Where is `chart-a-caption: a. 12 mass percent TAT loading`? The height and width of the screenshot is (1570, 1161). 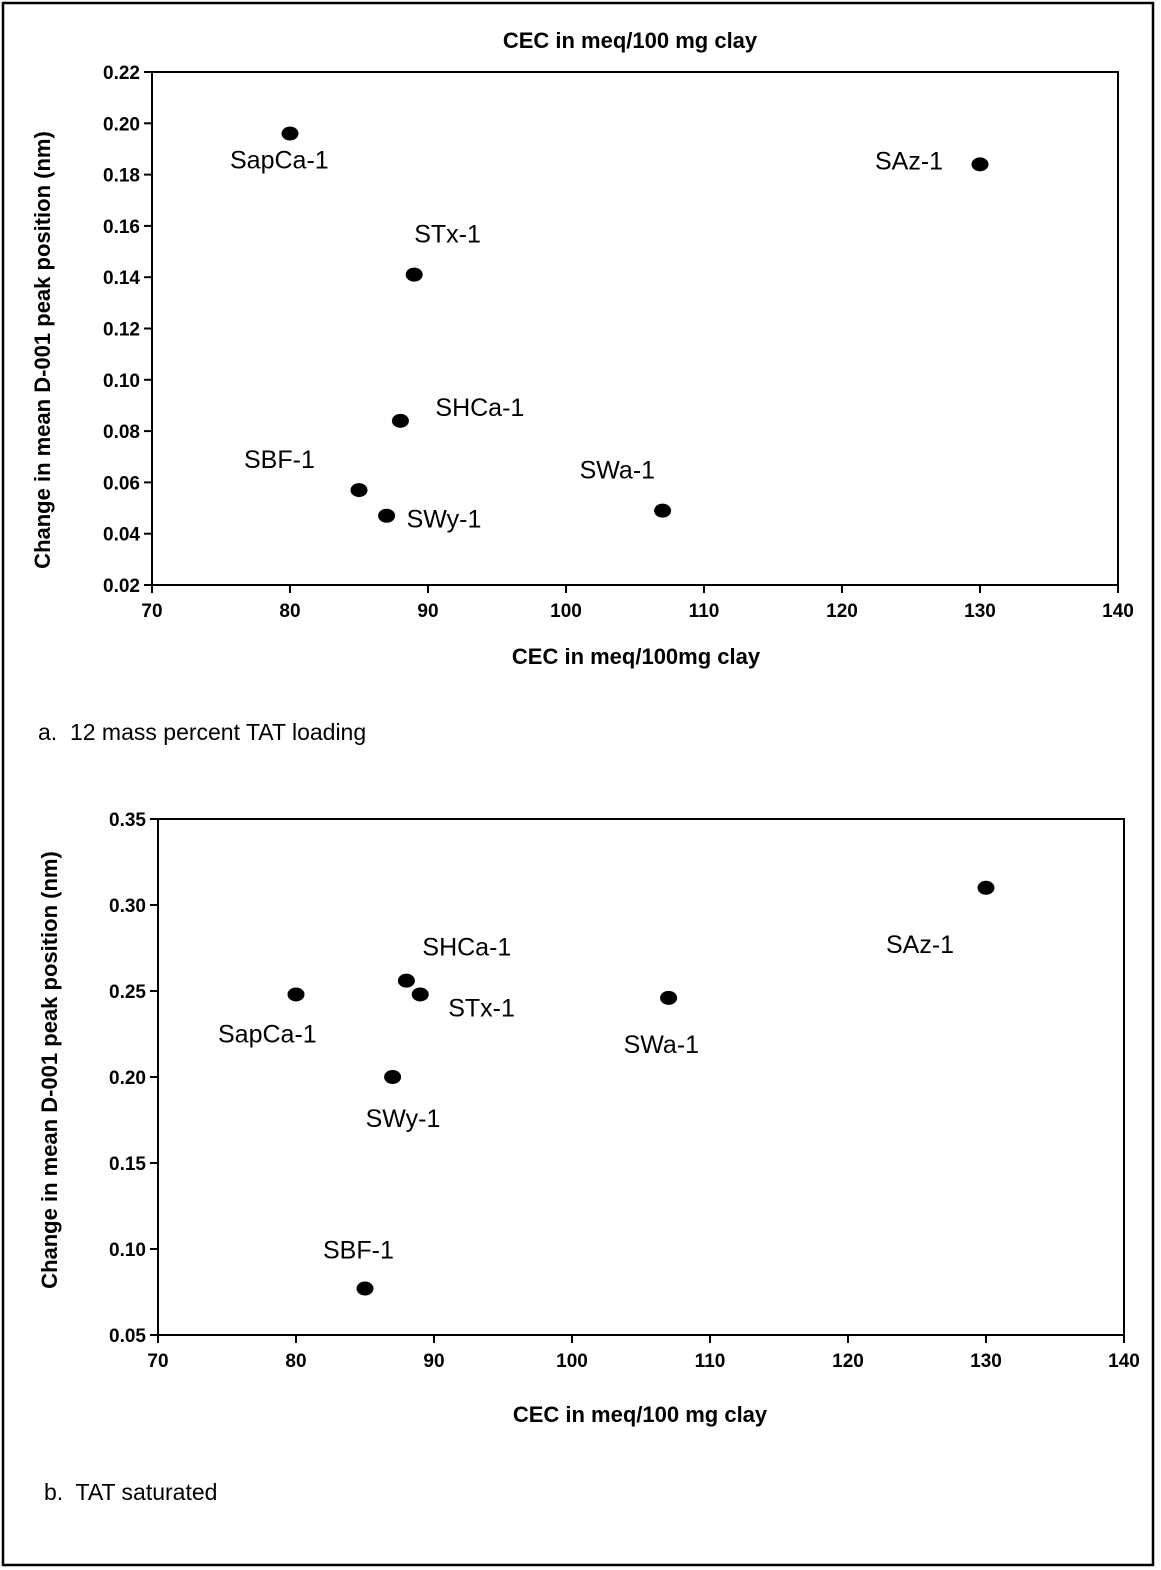
chart-a-caption: a. 12 mass percent TAT loading is located at coordinates (202, 732).